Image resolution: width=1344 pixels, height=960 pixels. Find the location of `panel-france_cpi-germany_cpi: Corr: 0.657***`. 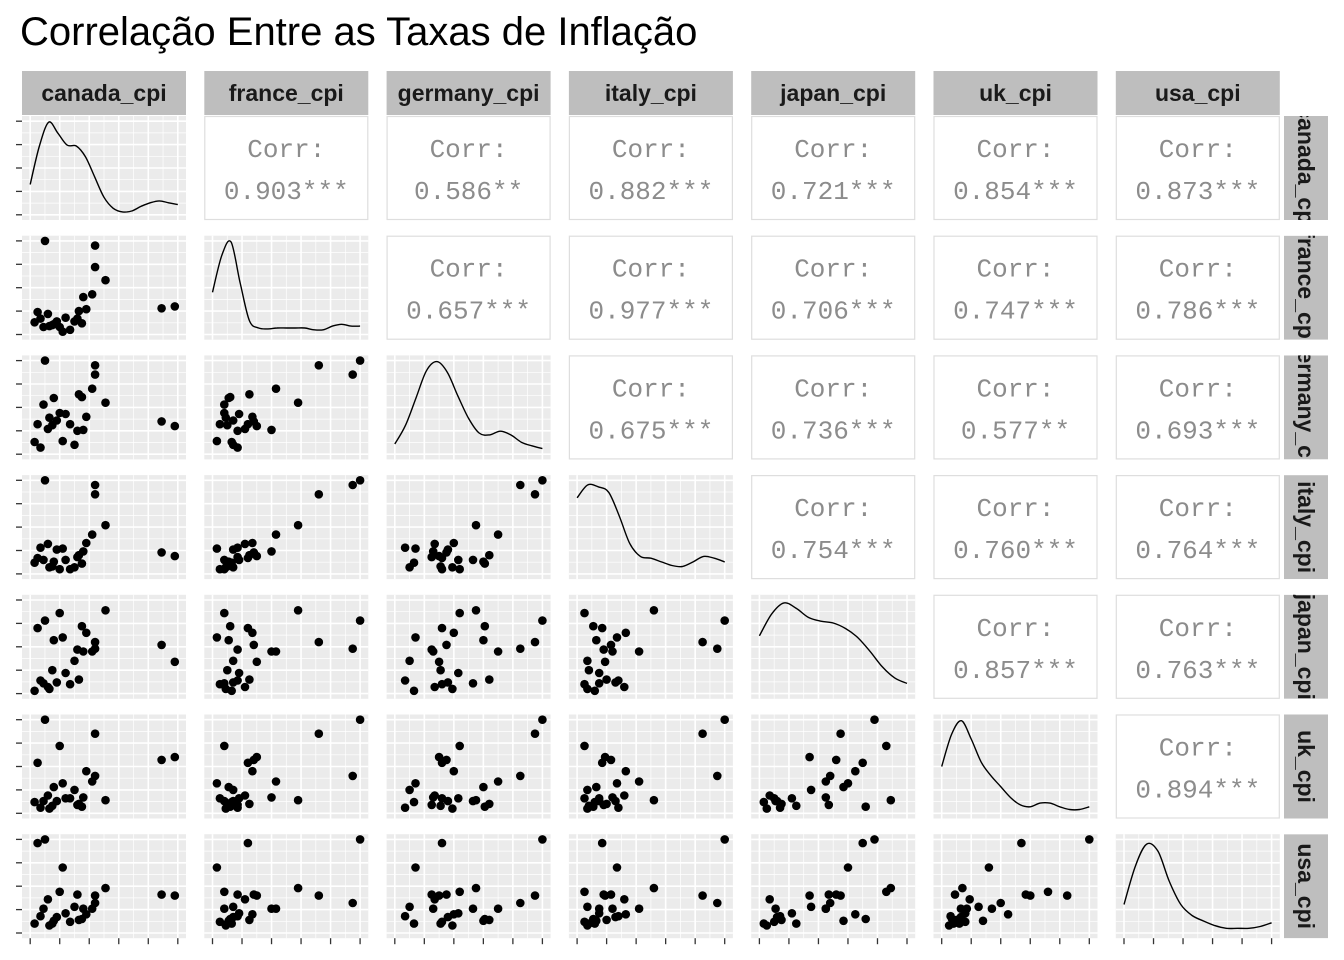

panel-france_cpi-germany_cpi: Corr: 0.657*** is located at coordinates (468, 287).